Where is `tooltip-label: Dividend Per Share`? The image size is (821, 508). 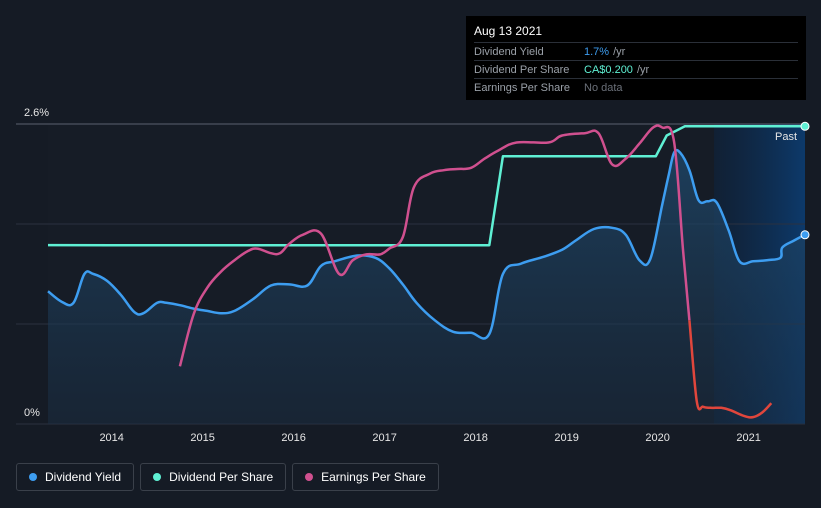
tooltip-label: Dividend Per Share is located at coordinates (522, 69).